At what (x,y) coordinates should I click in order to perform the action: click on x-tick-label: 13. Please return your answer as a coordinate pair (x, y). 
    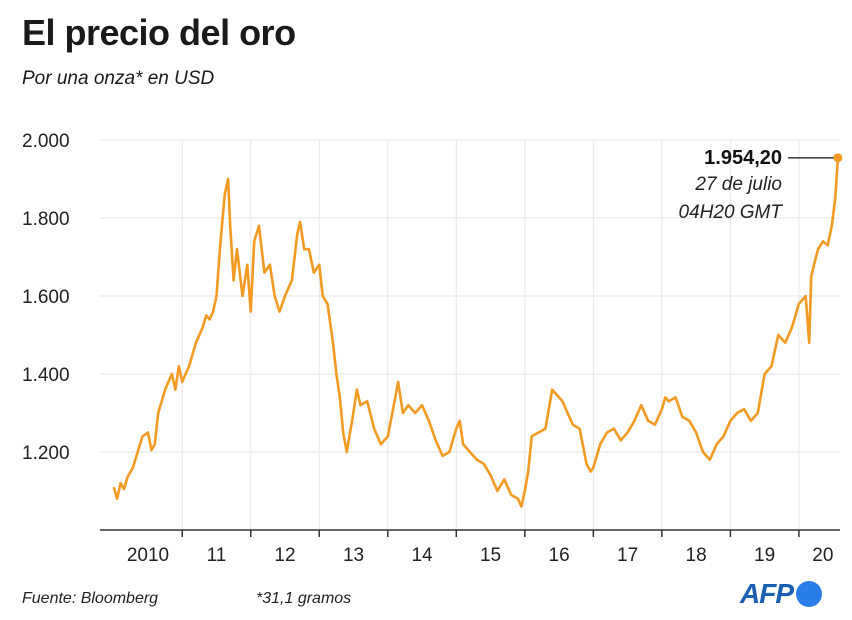
    Looking at the image, I should click on (353, 555).